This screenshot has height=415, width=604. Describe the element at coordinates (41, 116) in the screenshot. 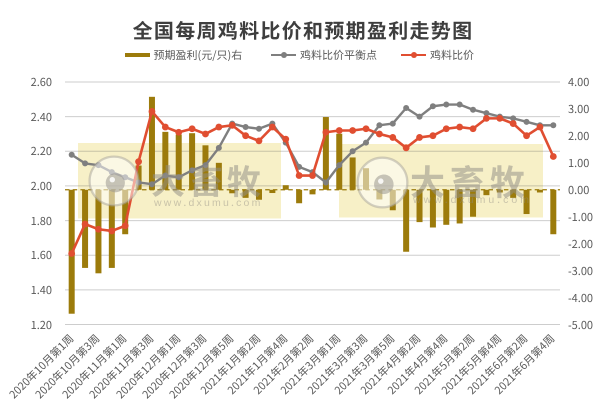

I see `y-tick-label-left: 2.40` at that location.